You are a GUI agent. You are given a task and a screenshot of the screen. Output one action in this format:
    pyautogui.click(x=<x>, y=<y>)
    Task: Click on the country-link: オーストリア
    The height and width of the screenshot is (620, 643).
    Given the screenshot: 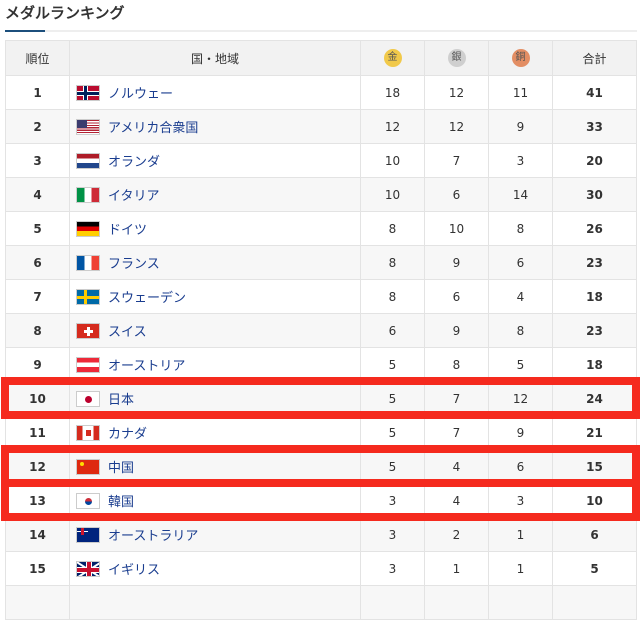 What is the action you would take?
    pyautogui.click(x=218, y=364)
    